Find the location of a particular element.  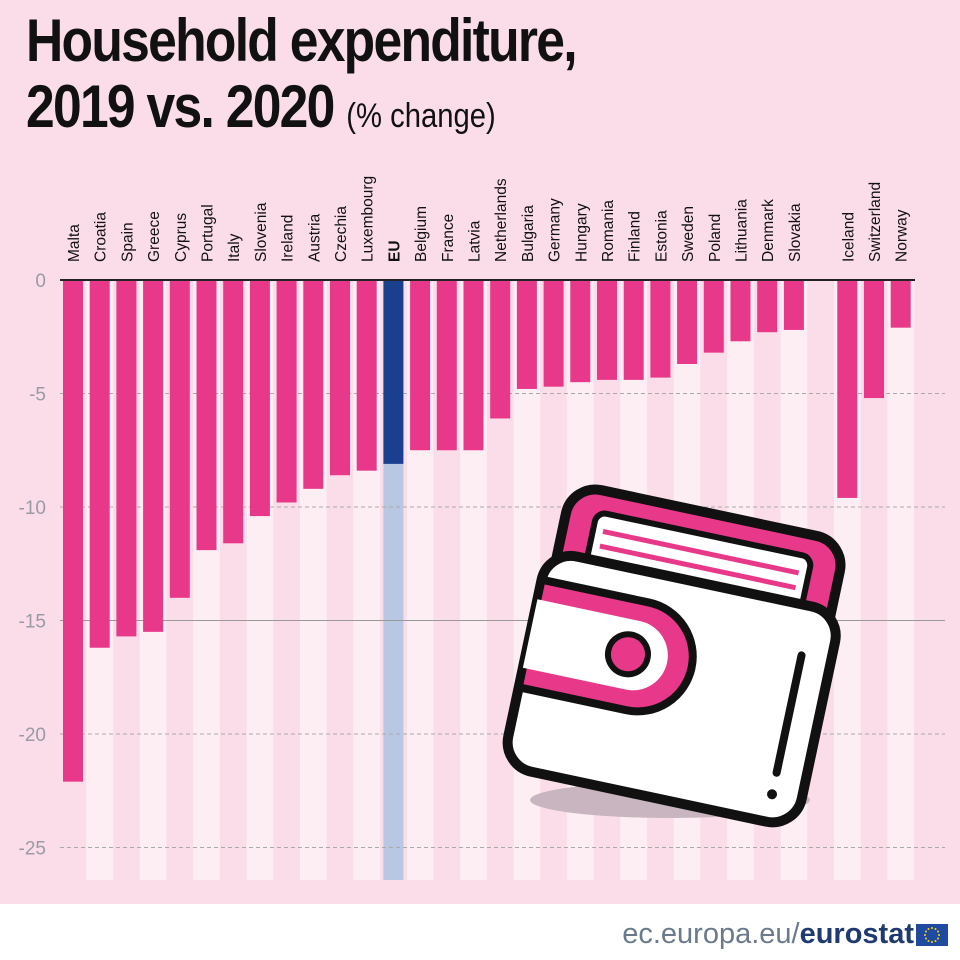

footer-site: ec.europa.eu/ is located at coordinates (711, 934).